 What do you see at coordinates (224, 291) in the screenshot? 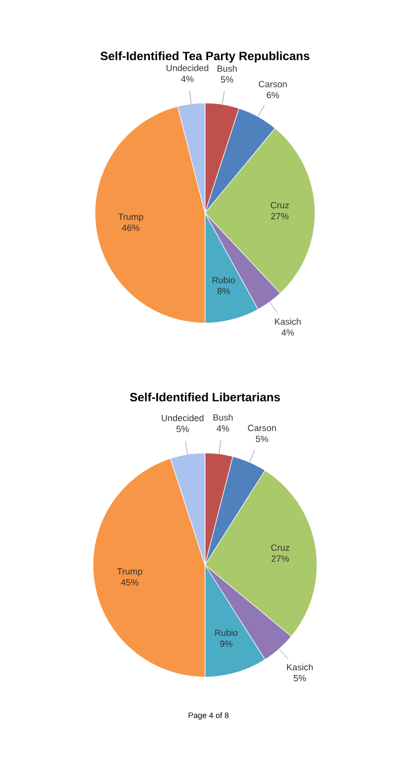
I see `data-label: 8%` at bounding box center [224, 291].